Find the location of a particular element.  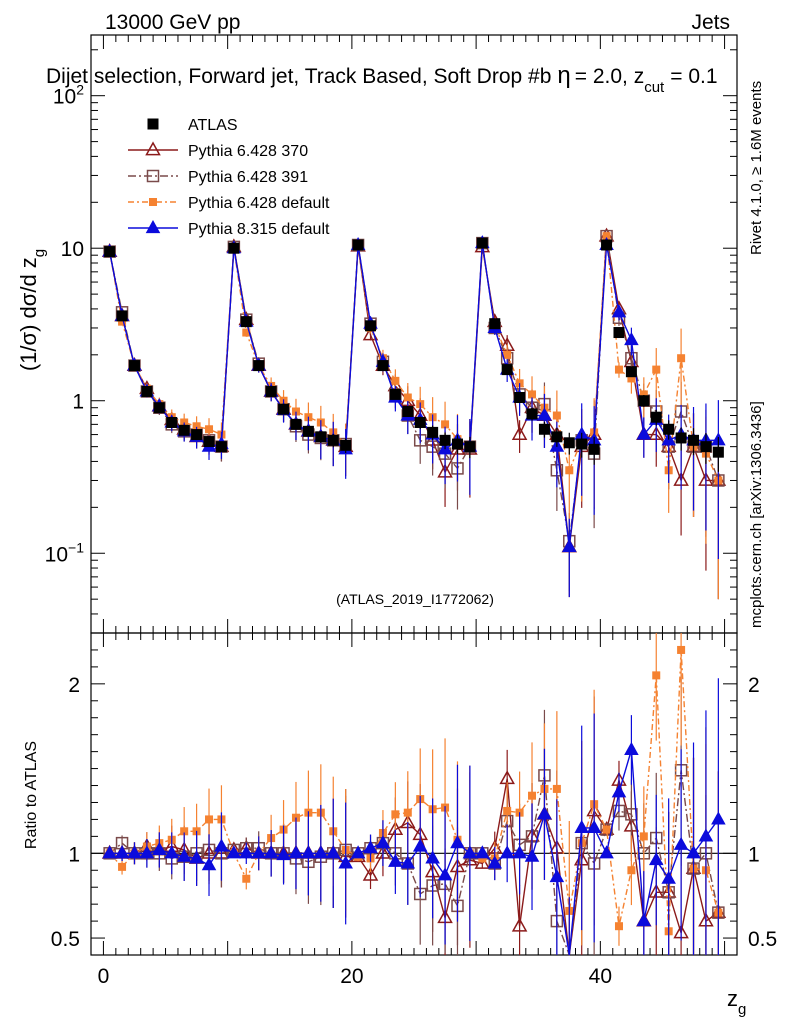

legend-label: ATLAS is located at coordinates (213, 125).